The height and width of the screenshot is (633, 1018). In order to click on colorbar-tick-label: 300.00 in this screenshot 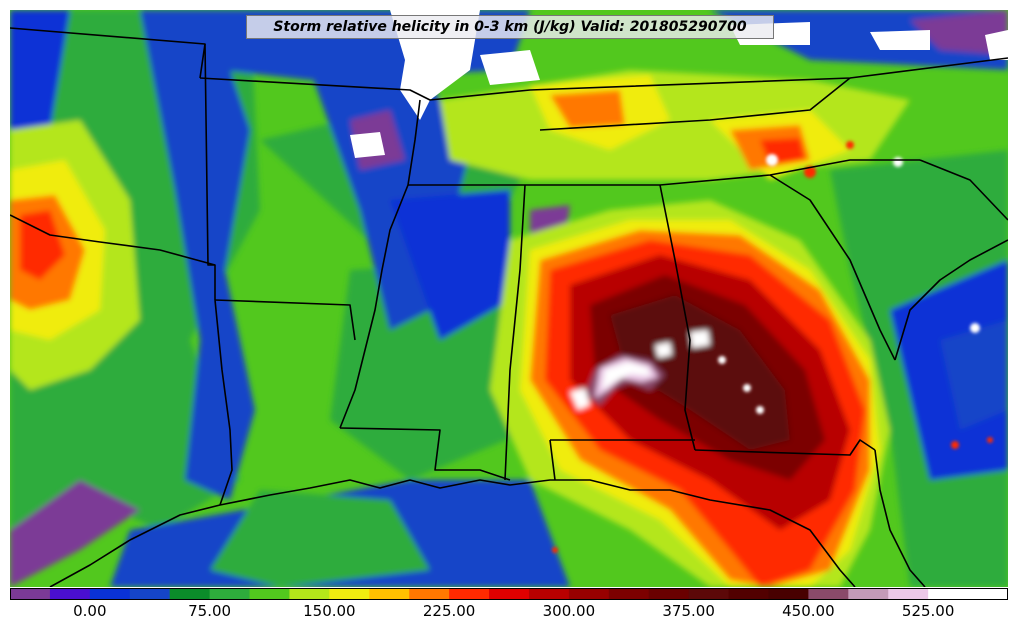, I will do `click(569, 611)`.